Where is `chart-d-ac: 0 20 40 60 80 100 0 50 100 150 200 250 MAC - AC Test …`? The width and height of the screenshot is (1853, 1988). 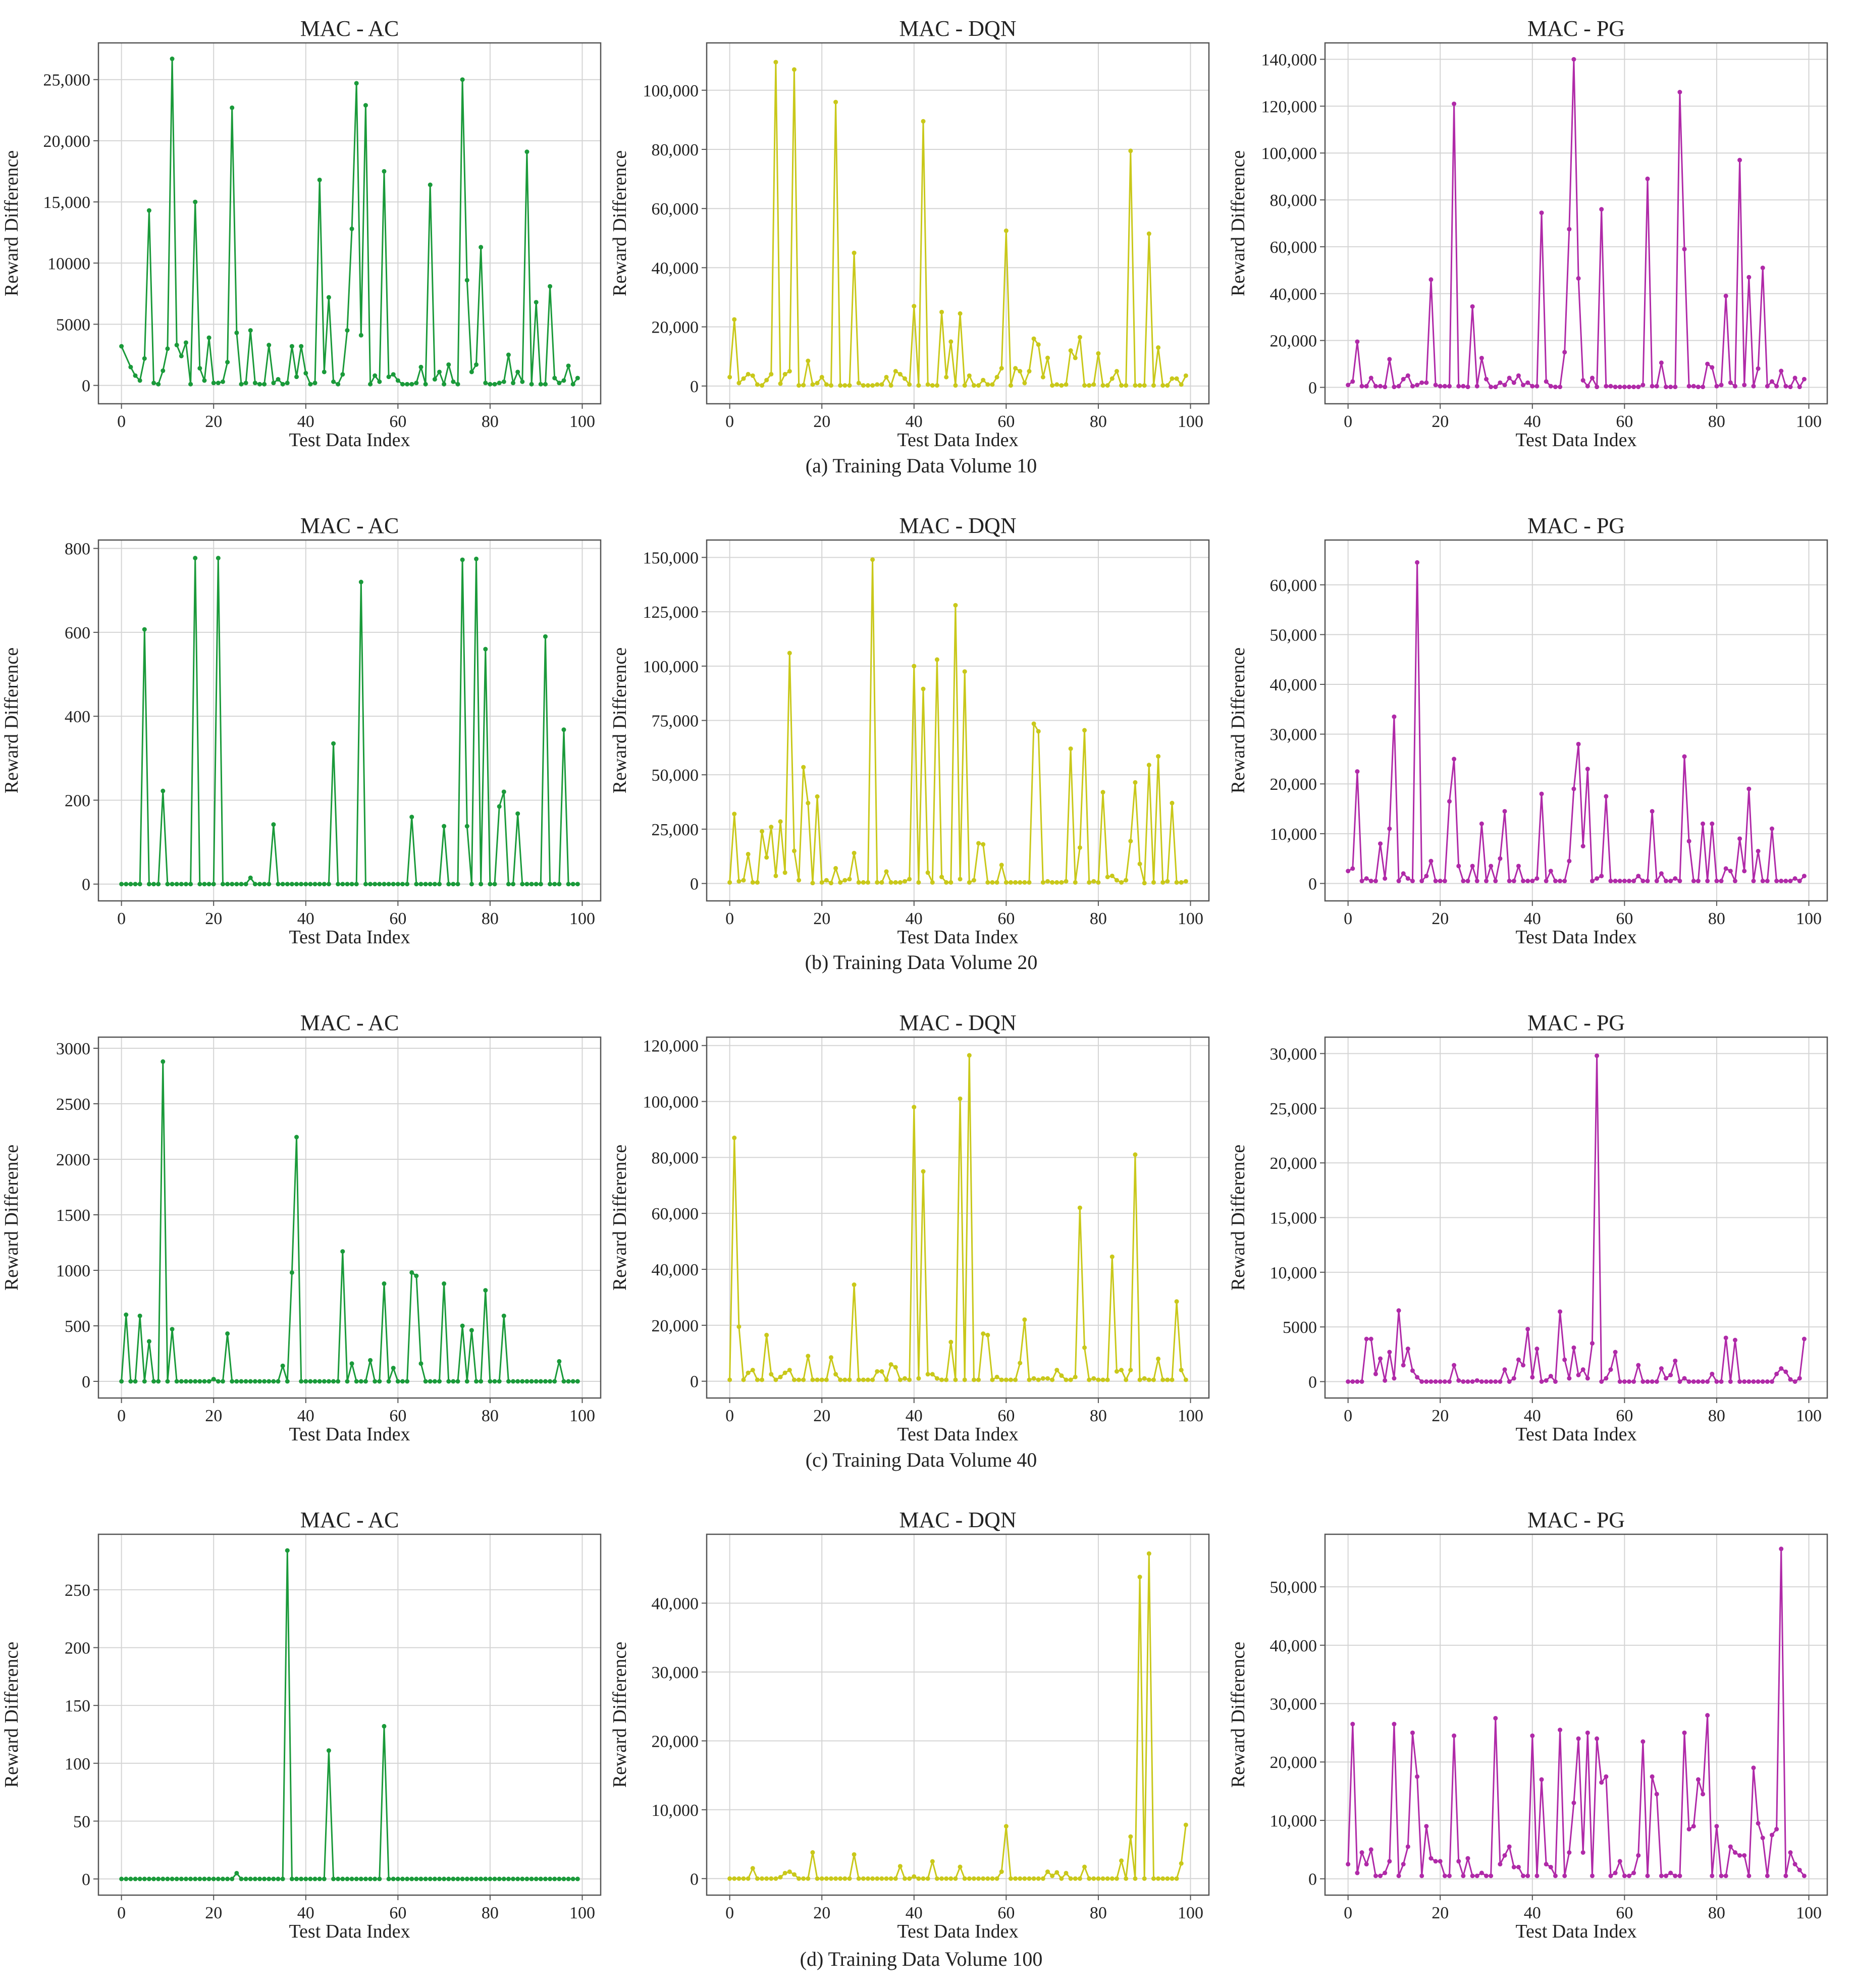 chart-d-ac: 0 20 40 60 80 100 0 50 100 150 200 250 MAC - AC Test … is located at coordinates (301, 1725).